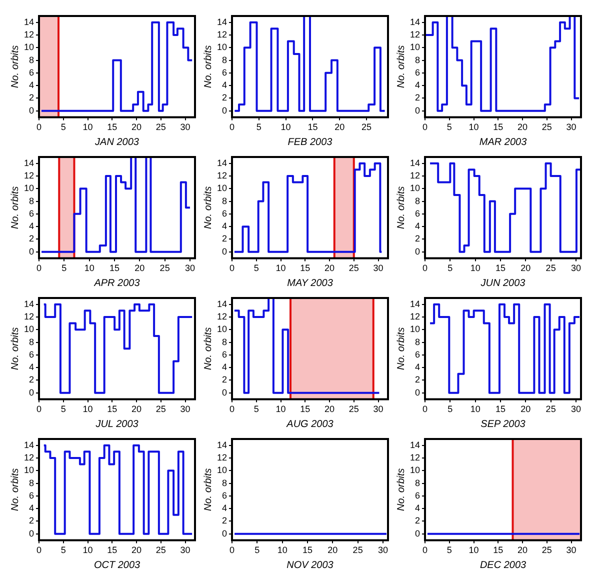 This screenshot has height=581, width=599. Describe the element at coordinates (503, 424) in the screenshot. I see `x-axis-title: SEP 2003` at that location.